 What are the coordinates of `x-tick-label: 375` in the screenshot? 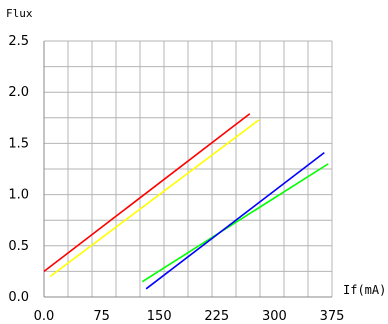 It's located at (332, 316).